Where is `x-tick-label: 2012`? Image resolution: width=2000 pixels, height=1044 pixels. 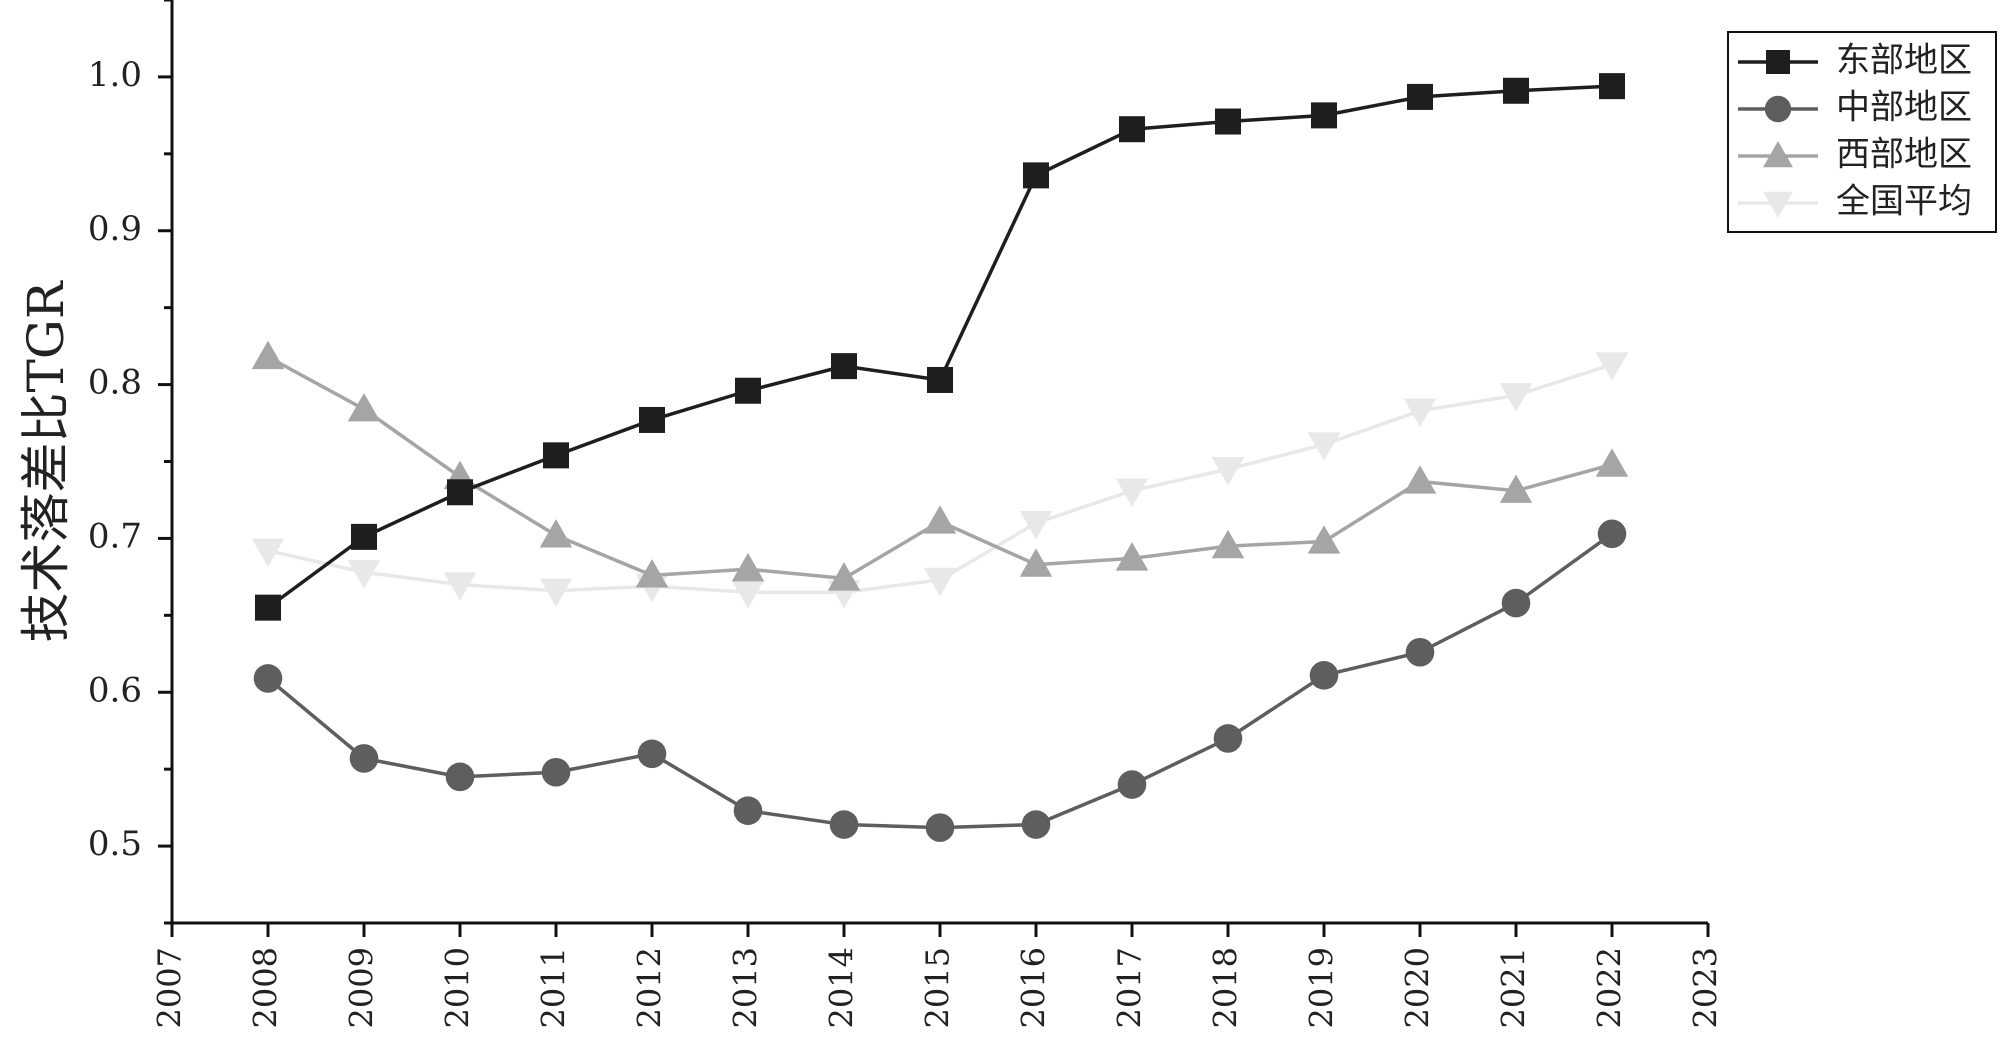
x-tick-label: 2012 is located at coordinates (650, 987).